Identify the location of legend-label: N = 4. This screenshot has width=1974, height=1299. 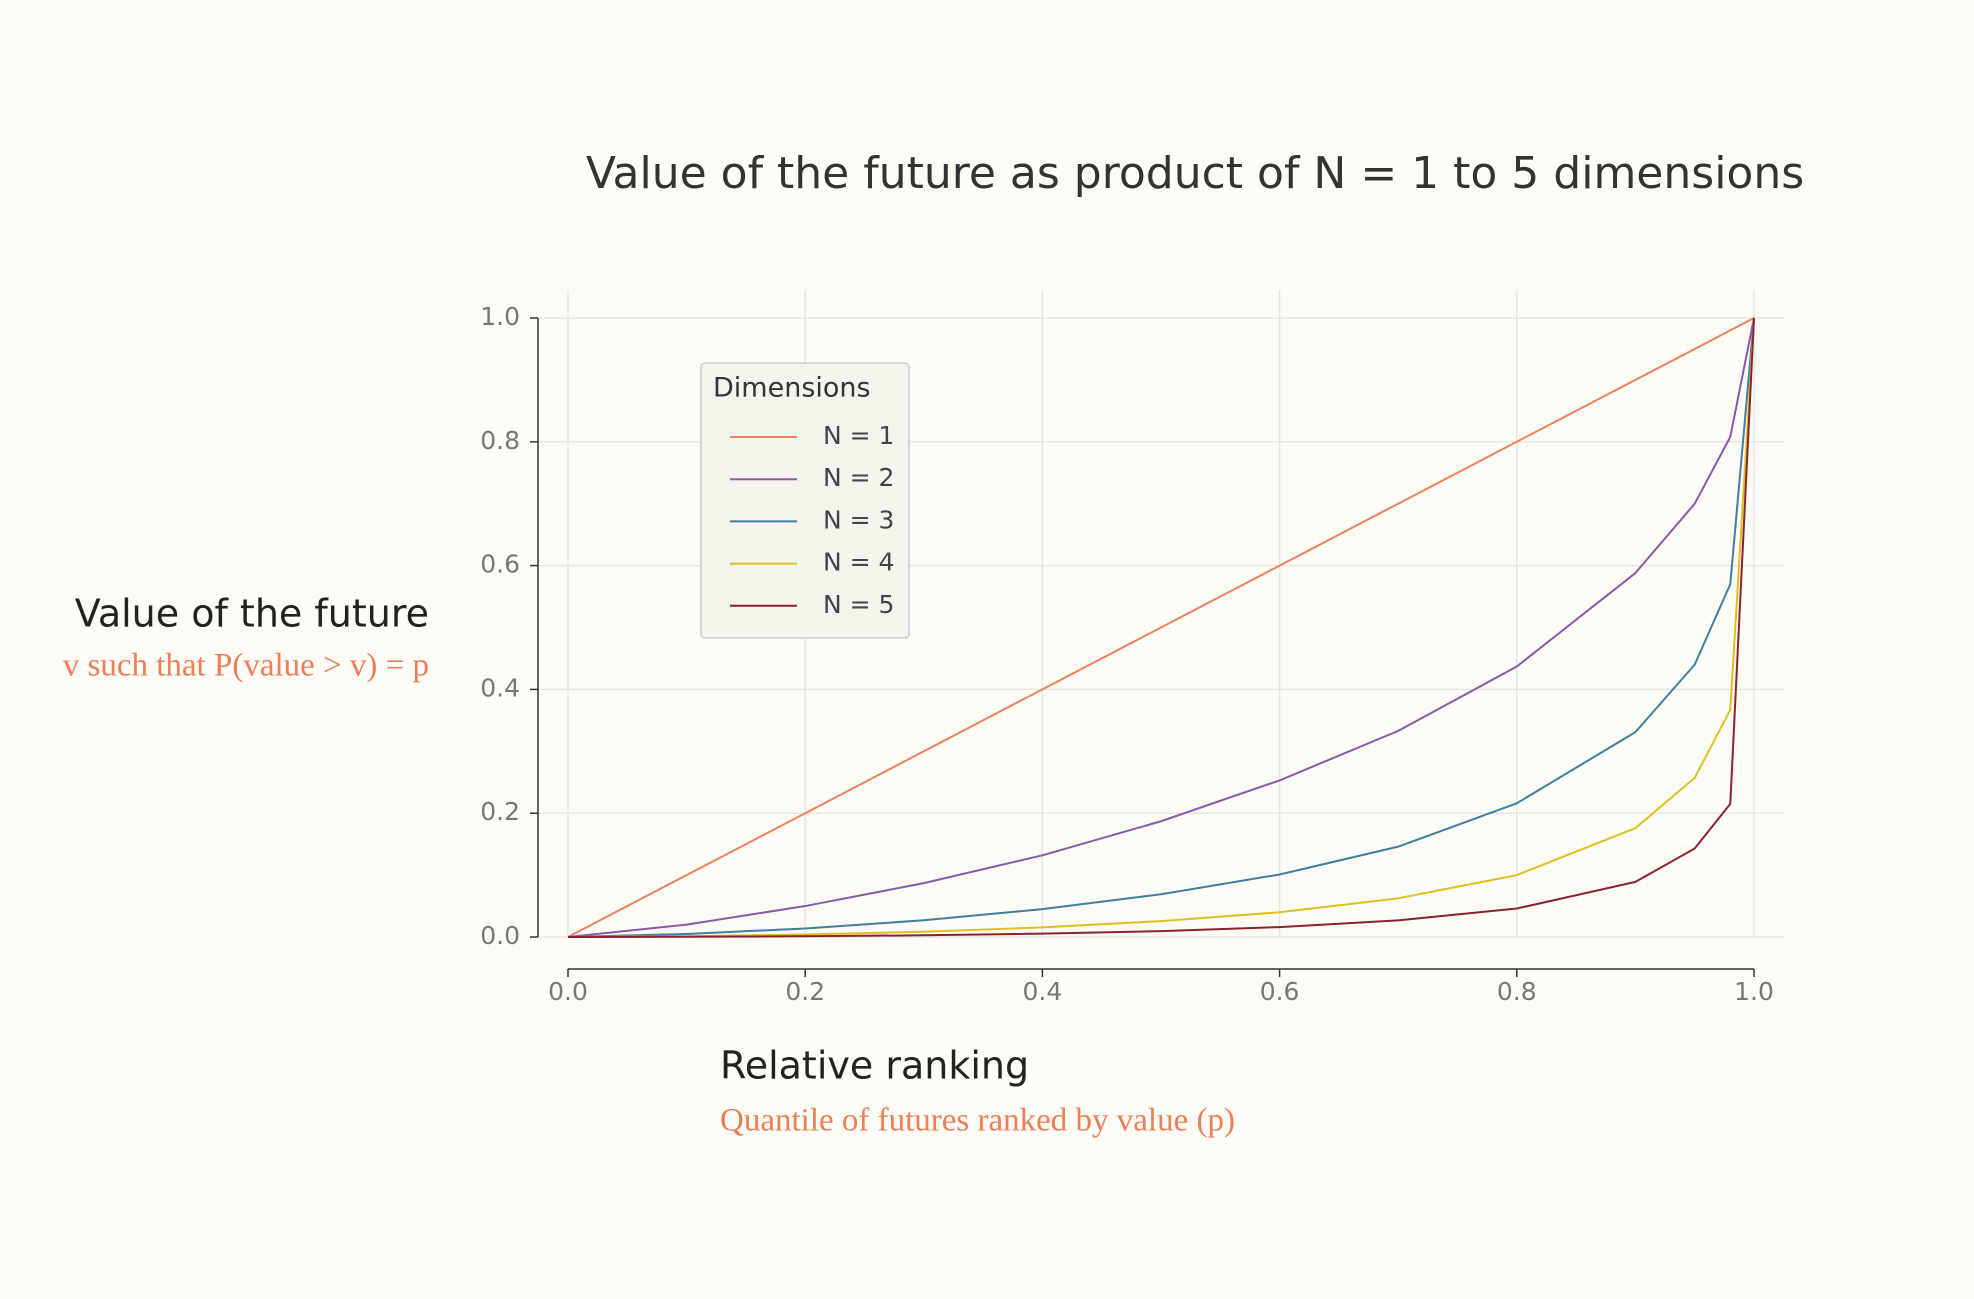
(858, 562).